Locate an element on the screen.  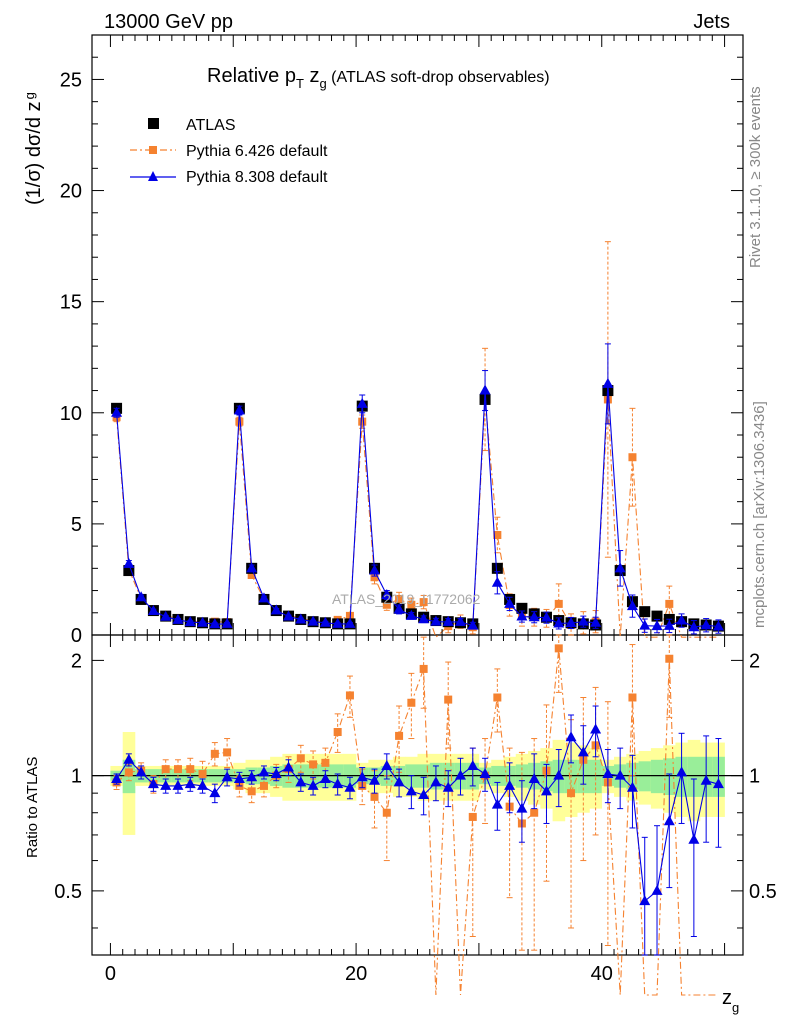
ratio-y-tick-label: 1 is located at coordinates (76, 777).